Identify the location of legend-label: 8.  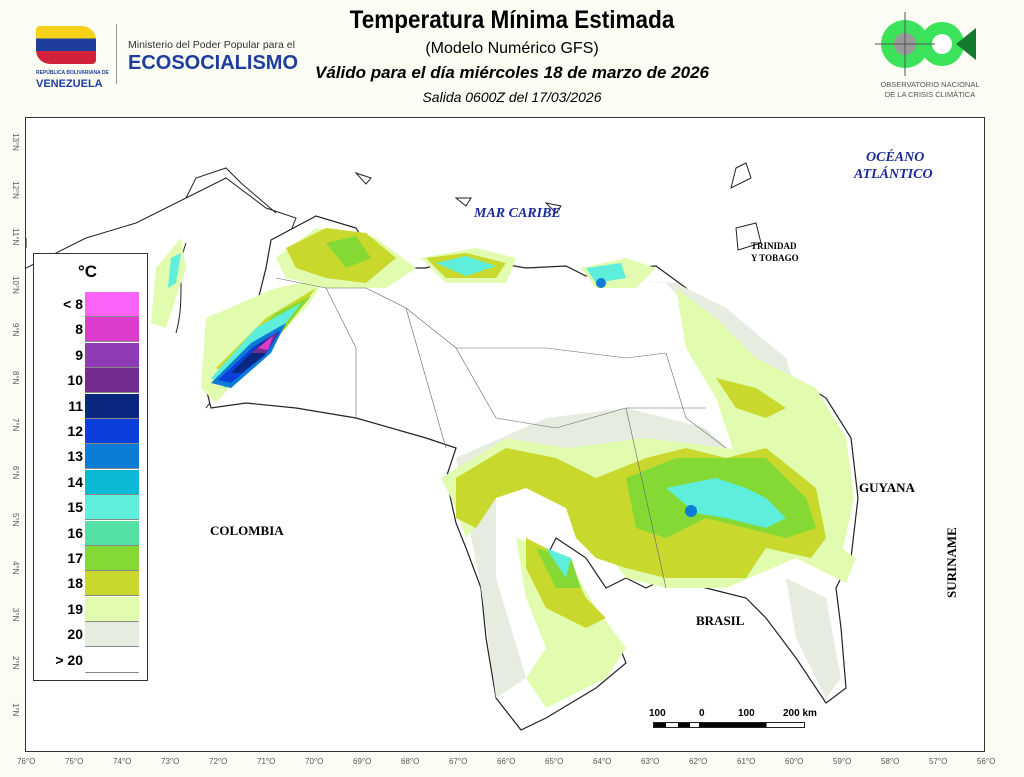
(79, 329).